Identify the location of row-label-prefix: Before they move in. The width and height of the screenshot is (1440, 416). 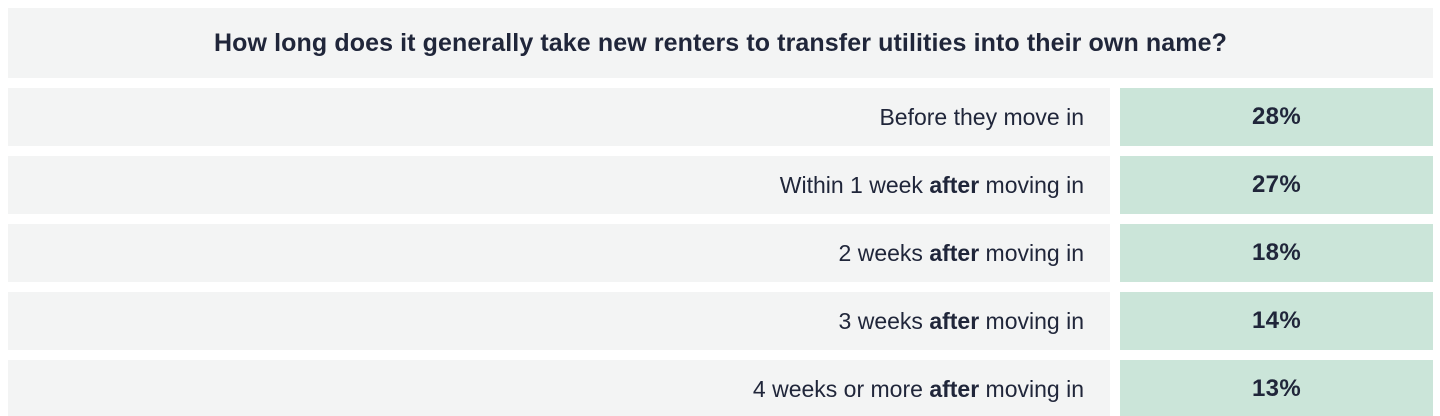
(981, 116).